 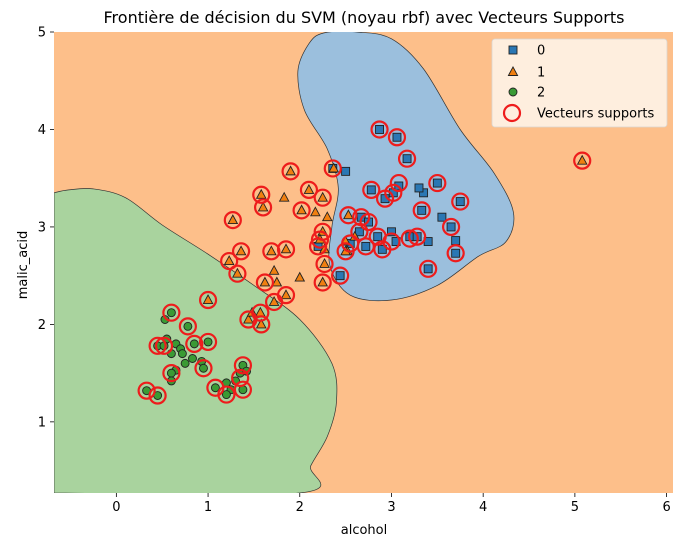 What do you see at coordinates (541, 93) in the screenshot?
I see `legend-label-2: 2` at bounding box center [541, 93].